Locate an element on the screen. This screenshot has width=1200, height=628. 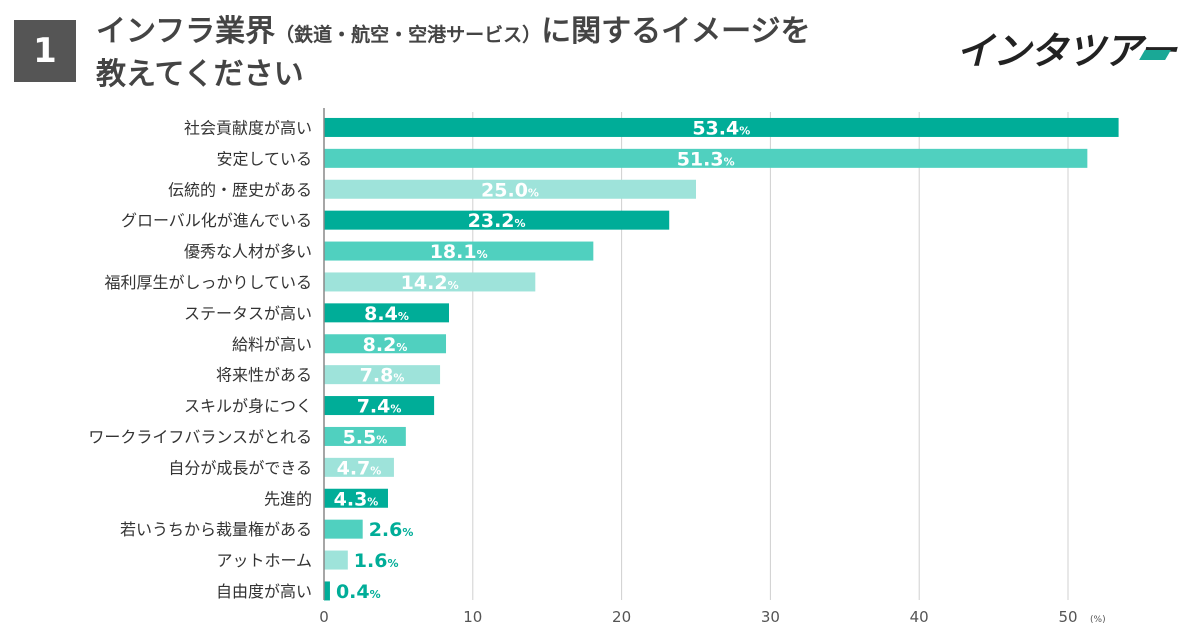
title-paren: （鉄道・航空・空港サービス） is located at coordinates (408, 35).